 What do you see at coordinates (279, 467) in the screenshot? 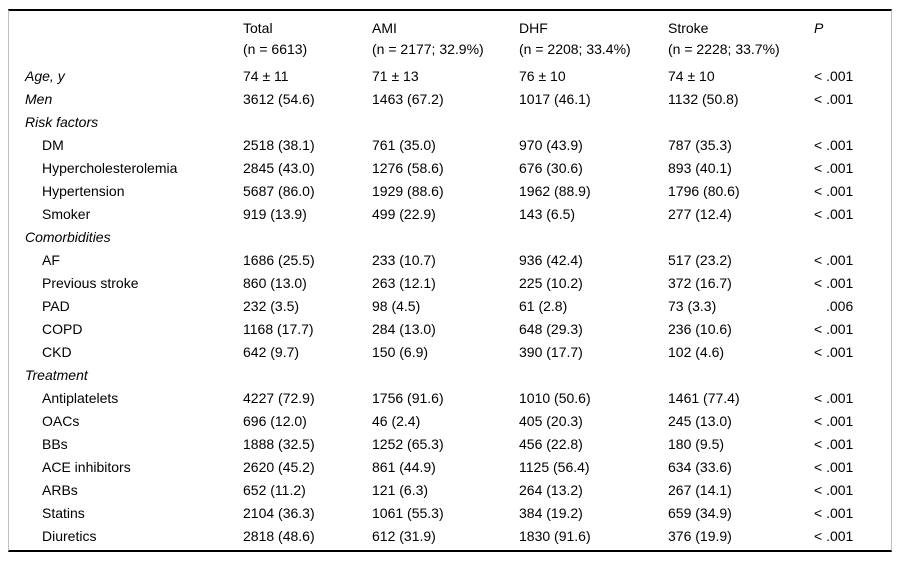
I see `cell-value: 2620 (45.2)` at bounding box center [279, 467].